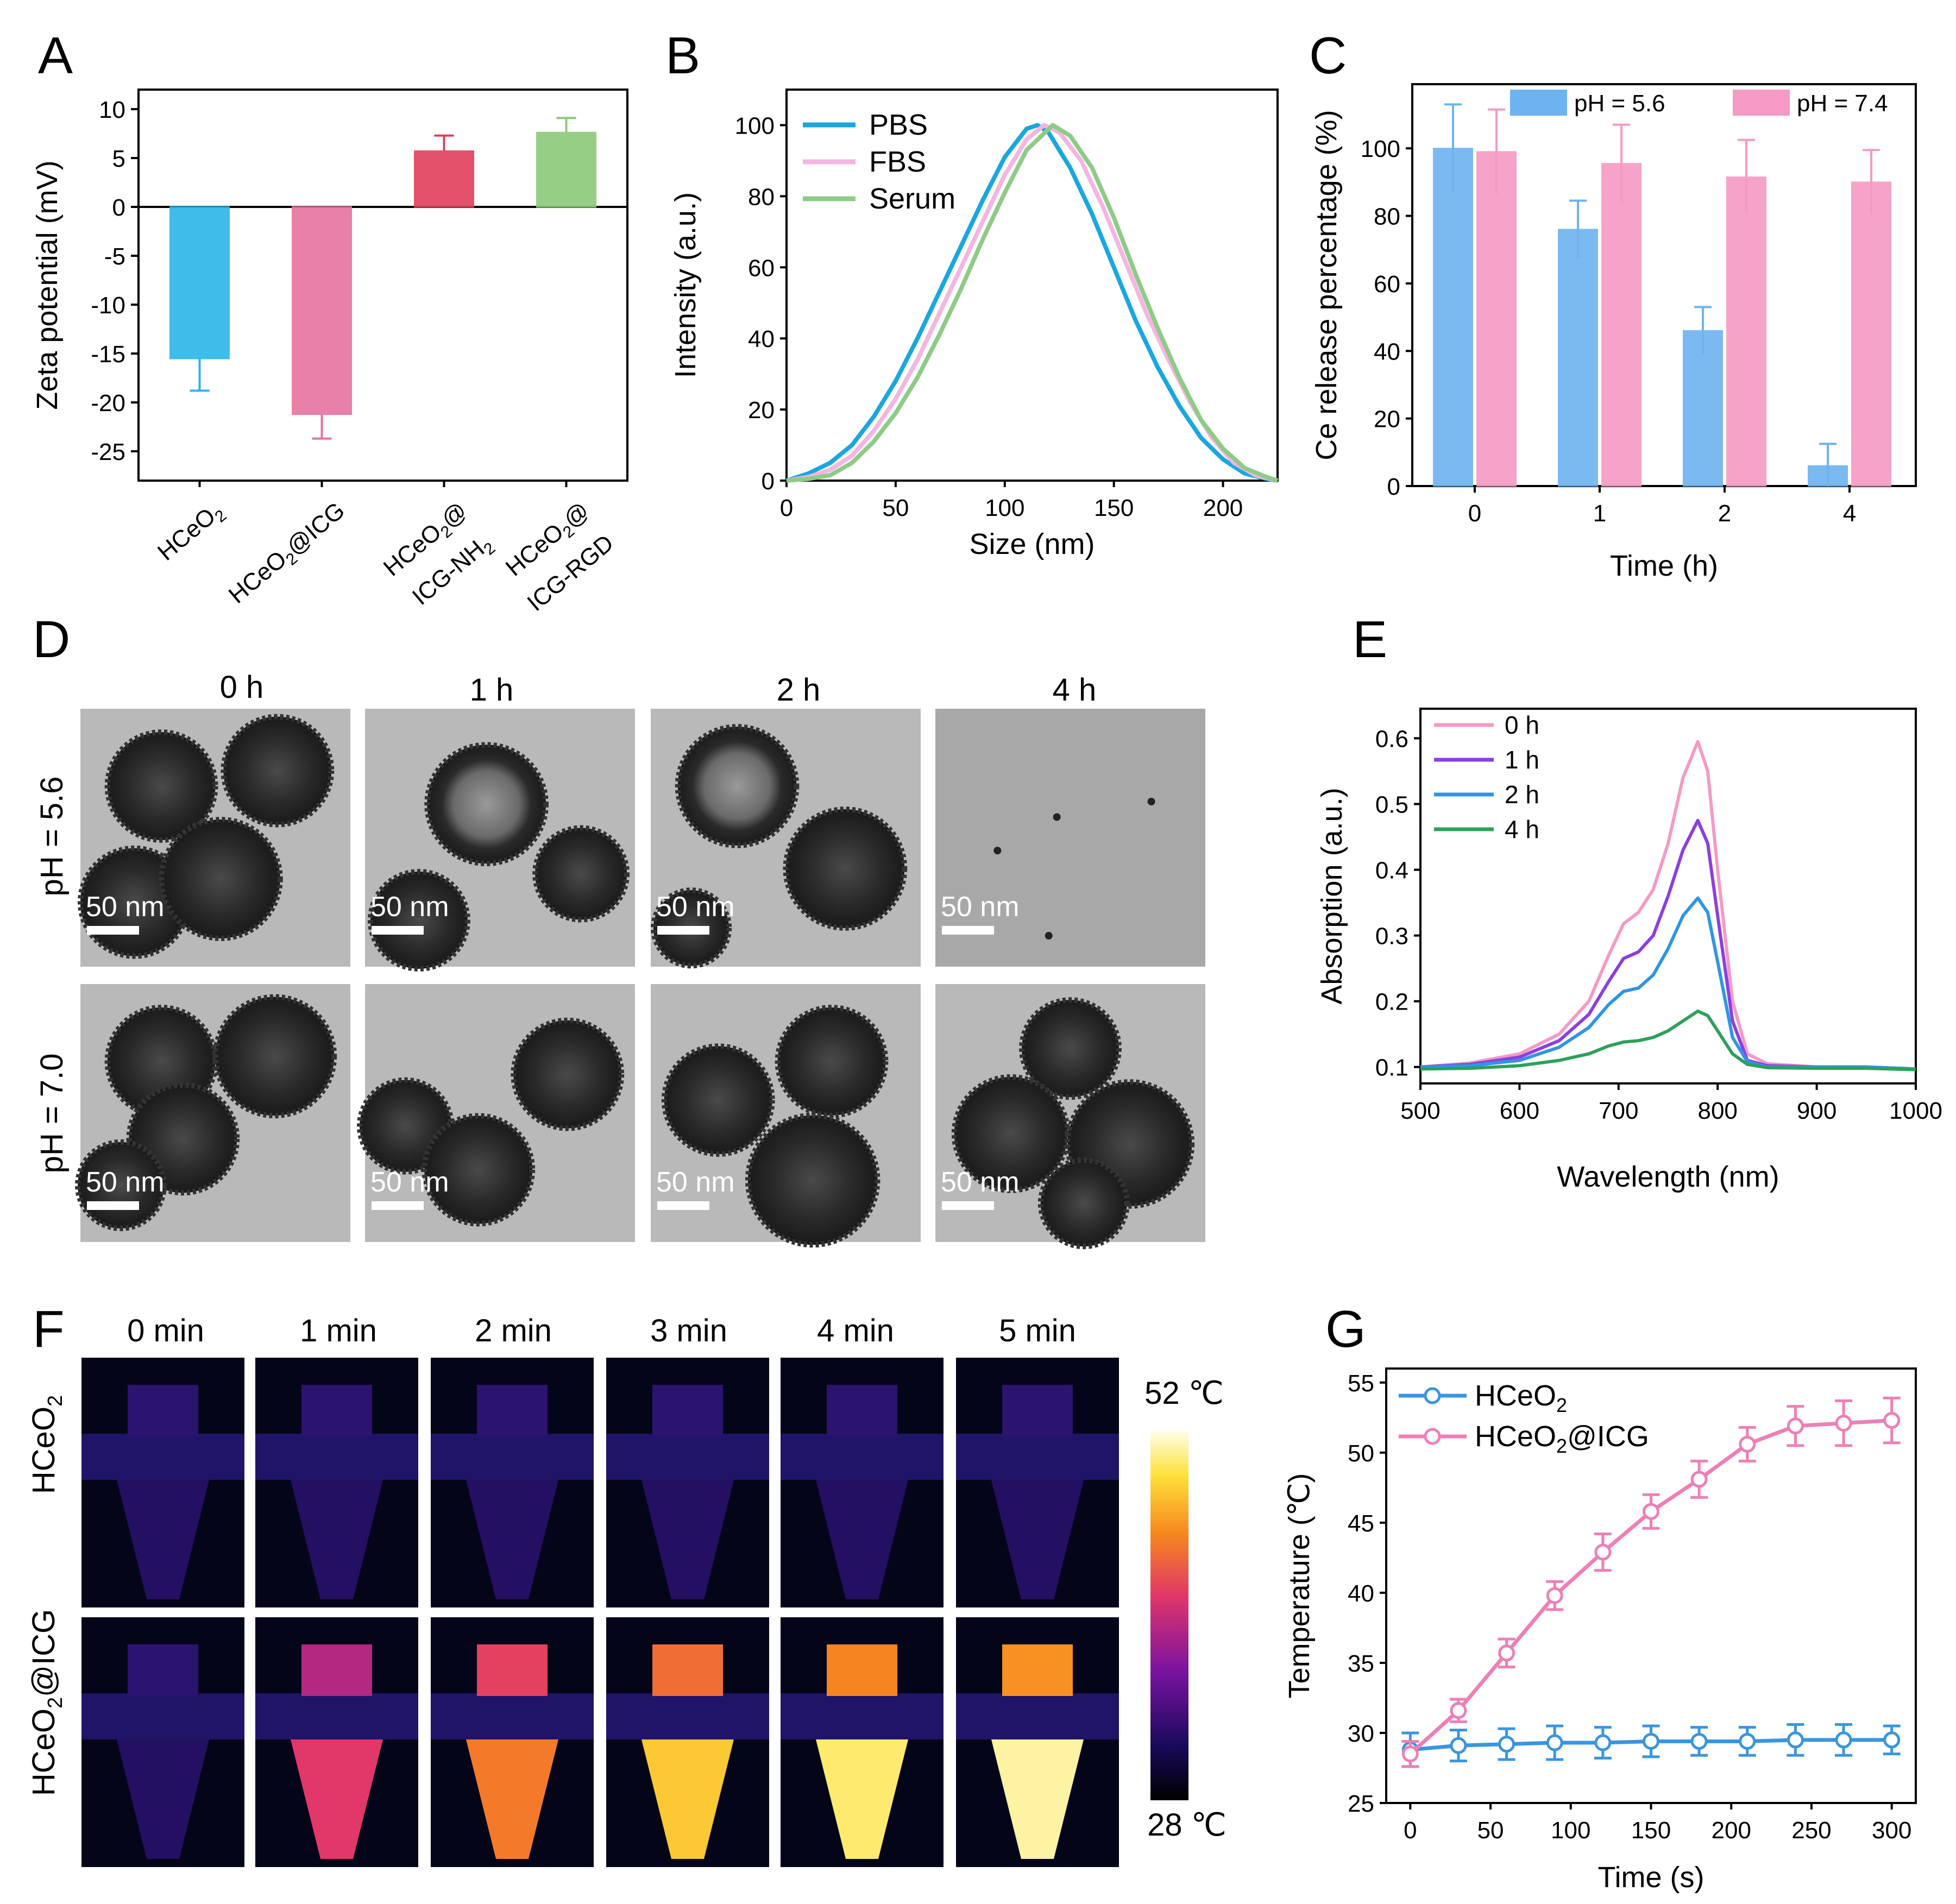 The width and height of the screenshot is (1956, 1904). Describe the element at coordinates (336, 1410) in the screenshot. I see `tube-cap-r0-c1` at that location.